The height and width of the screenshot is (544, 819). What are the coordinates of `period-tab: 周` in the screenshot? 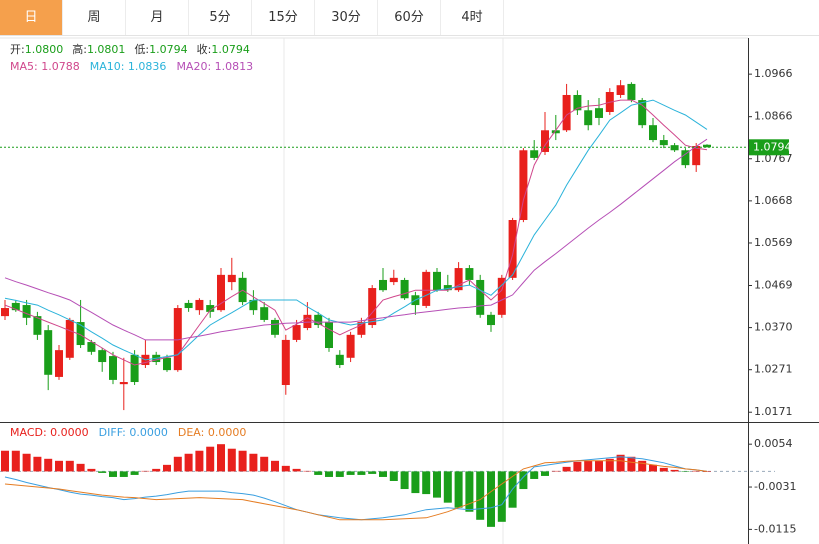 It's located at (94, 17).